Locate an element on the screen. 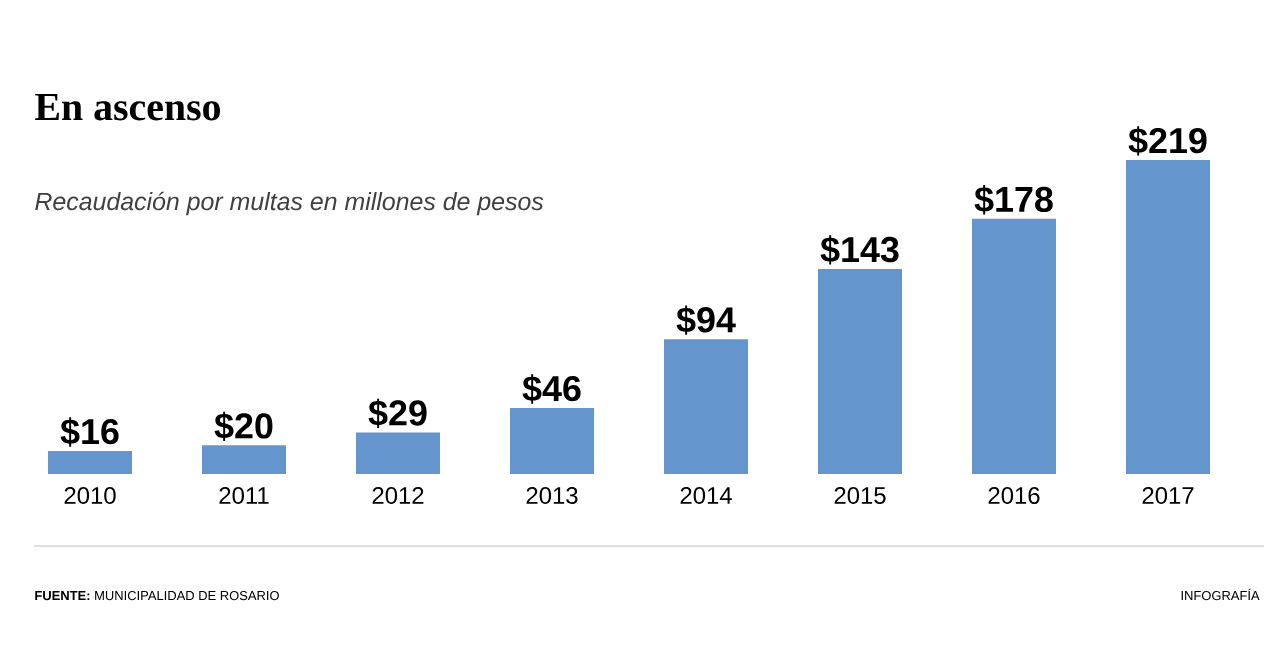  chart-title: En ascenso is located at coordinates (127, 107).